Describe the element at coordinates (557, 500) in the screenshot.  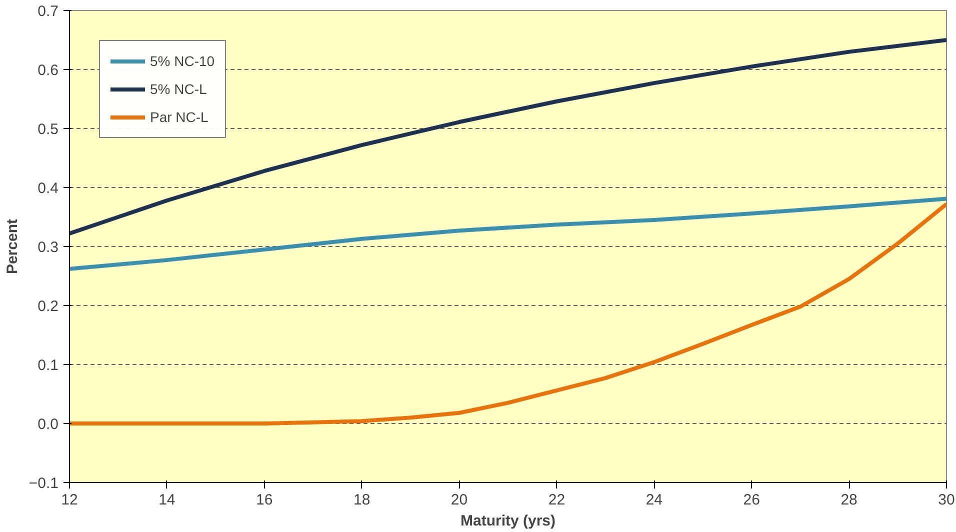
I see `x-tick-label: 22` at that location.